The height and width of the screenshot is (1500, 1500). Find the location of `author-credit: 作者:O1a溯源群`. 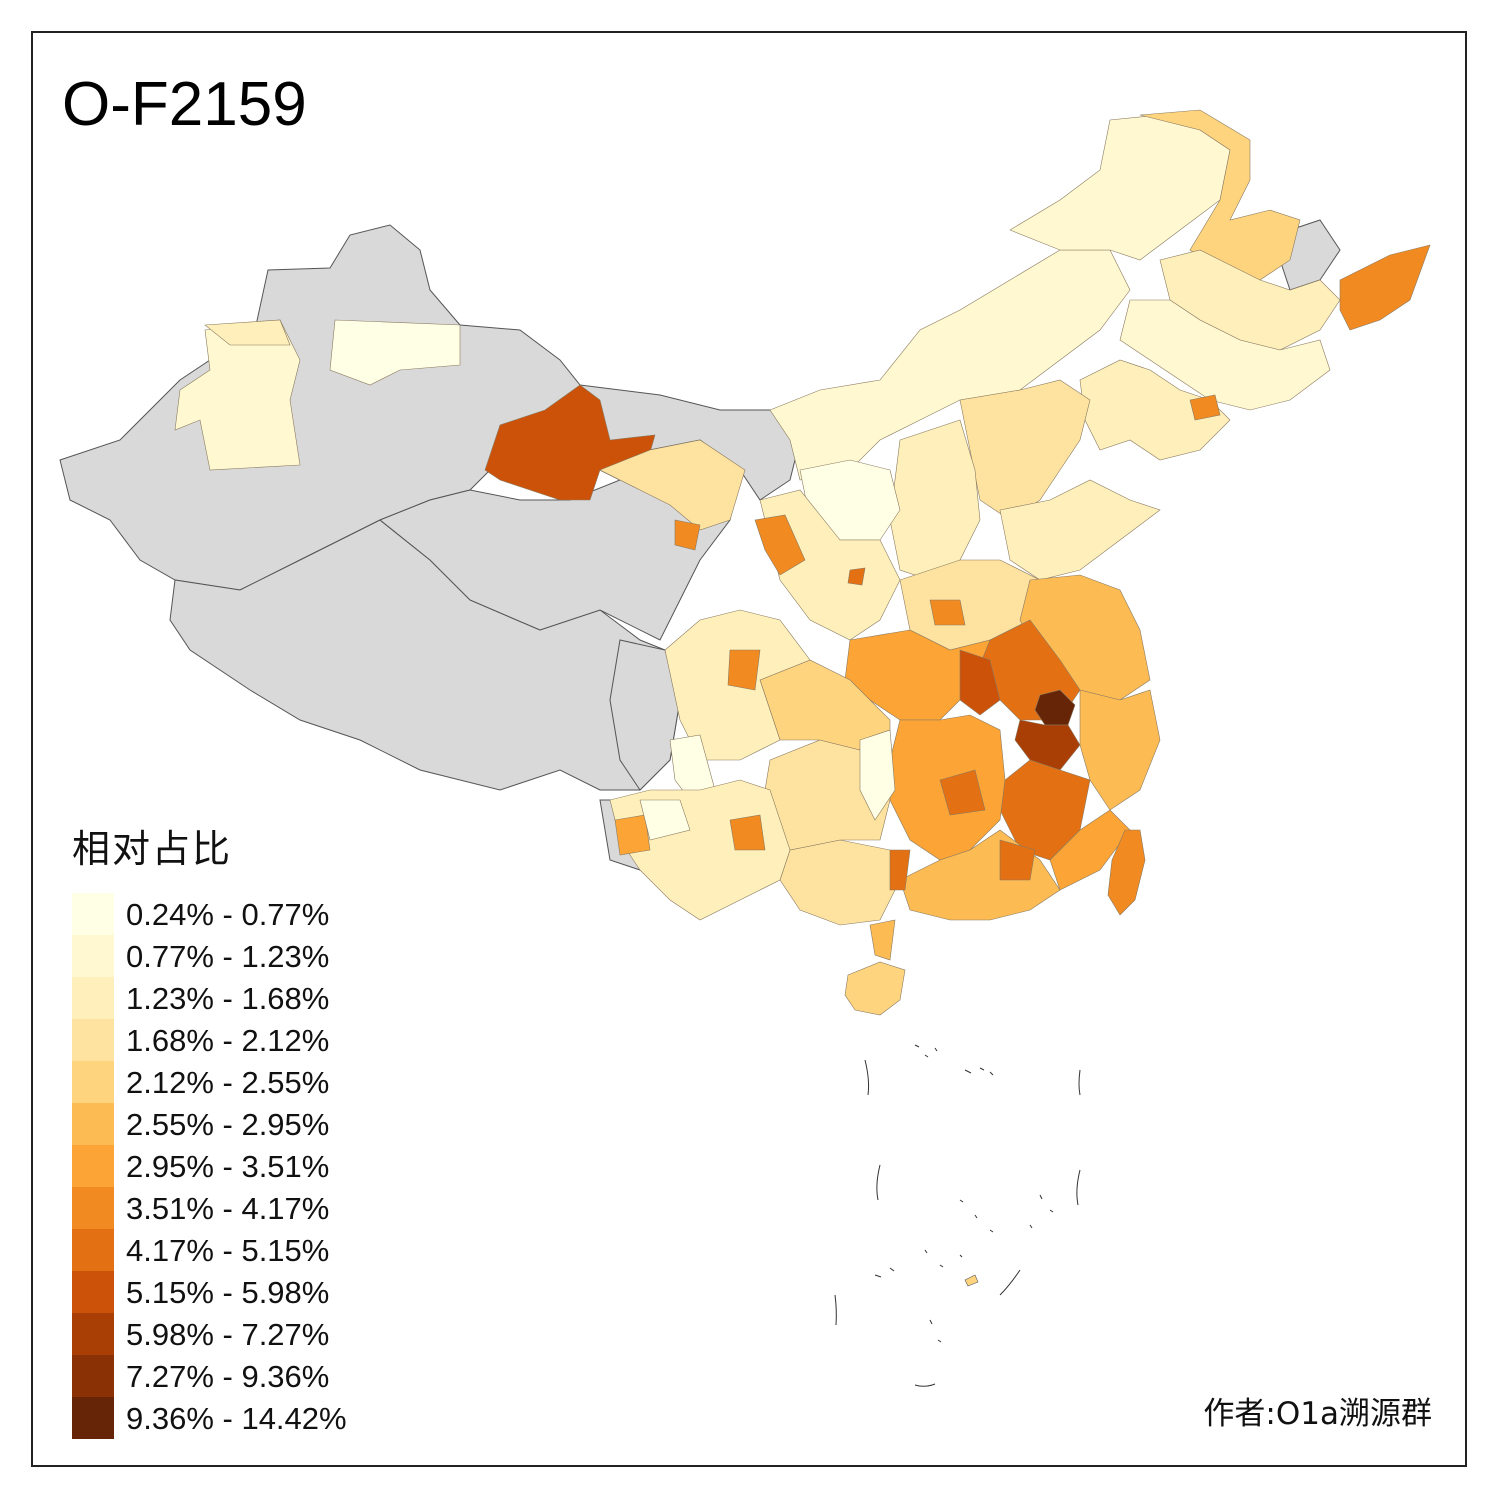

author-credit: 作者:O1a溯源群 is located at coordinates (1317, 1414).